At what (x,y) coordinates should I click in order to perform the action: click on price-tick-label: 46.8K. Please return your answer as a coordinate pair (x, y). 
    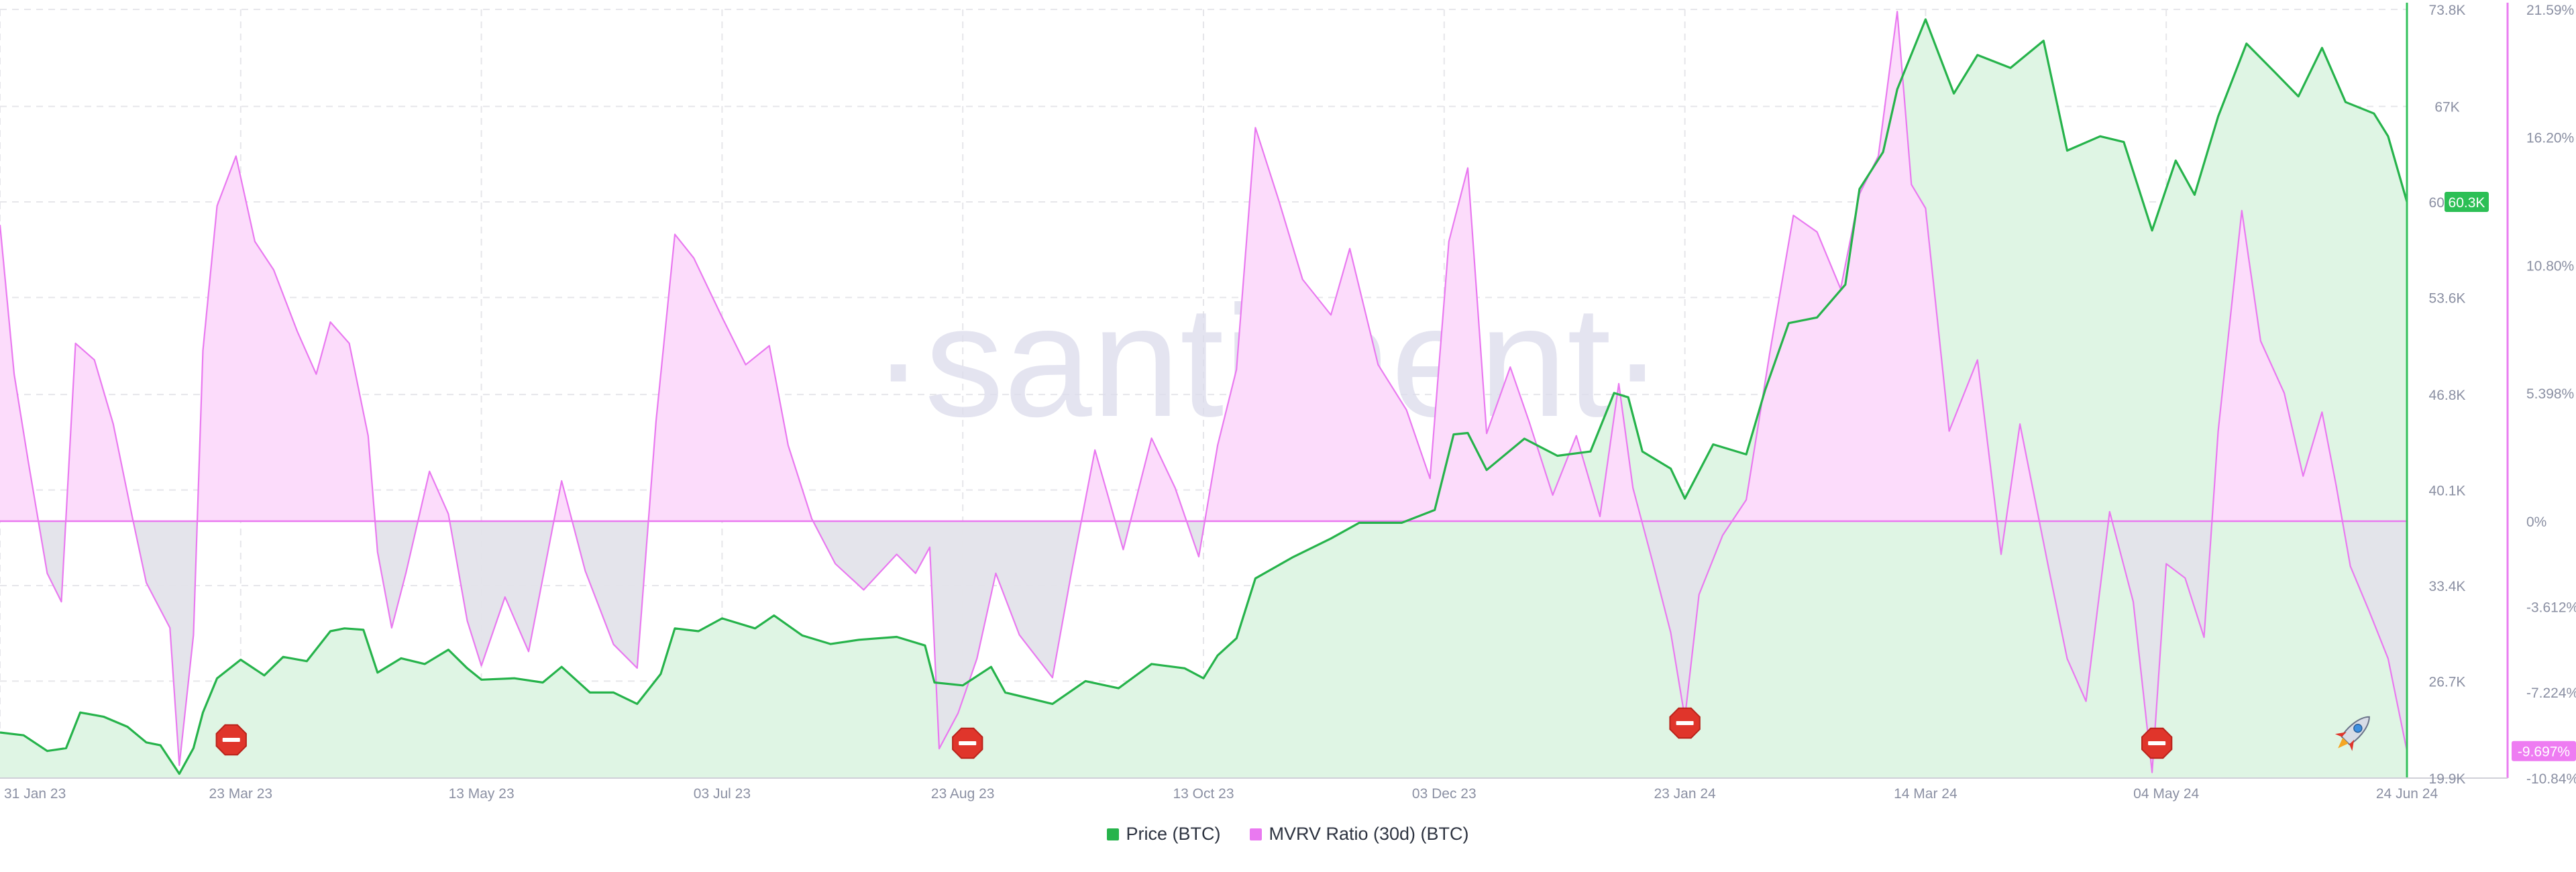
    Looking at the image, I should click on (2447, 396).